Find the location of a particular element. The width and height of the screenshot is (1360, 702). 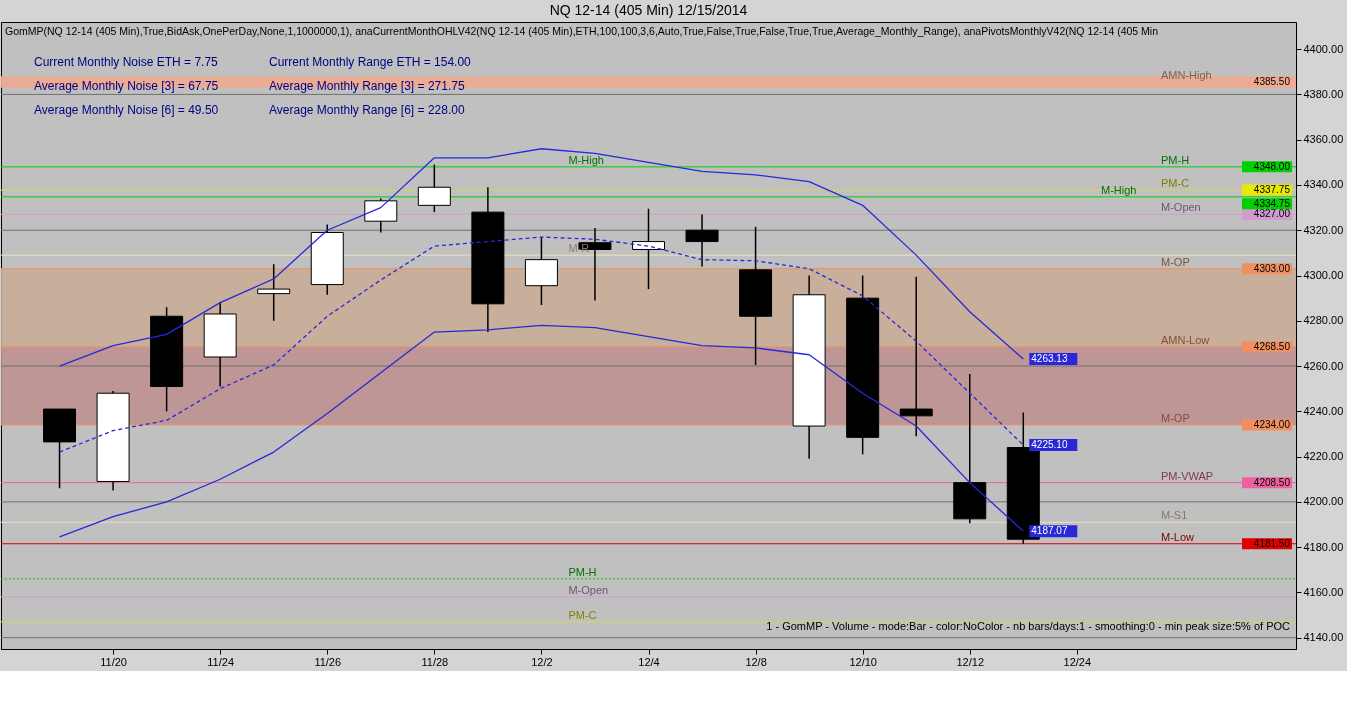

annotation: GomMP(NQ 12-14 (405 Min),True,BidAsk,OnePerDay,None,1,1000000,1), anaCurrentMonthOHLV42(NQ 12-14 (405 Min),ETH,100,100,3,6,Auto,True,False,True,False,True,True,Average_Monthly_Range), anaPivotsMonthlyV42(NQ 12-14 (405 Min is located at coordinates (582, 31).